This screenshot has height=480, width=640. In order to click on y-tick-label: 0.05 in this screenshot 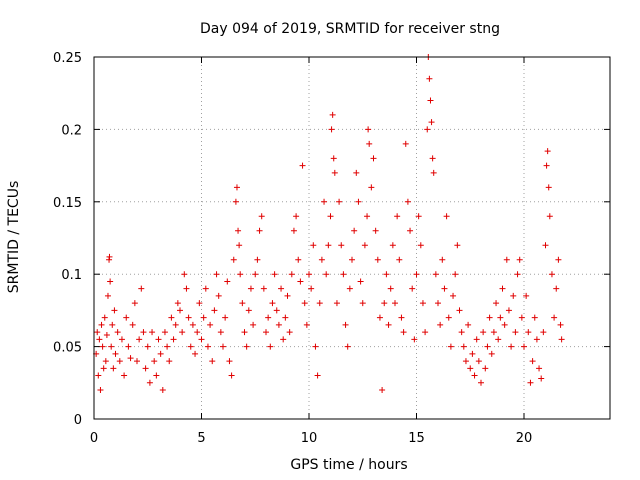, I will do `click(67, 348)`.